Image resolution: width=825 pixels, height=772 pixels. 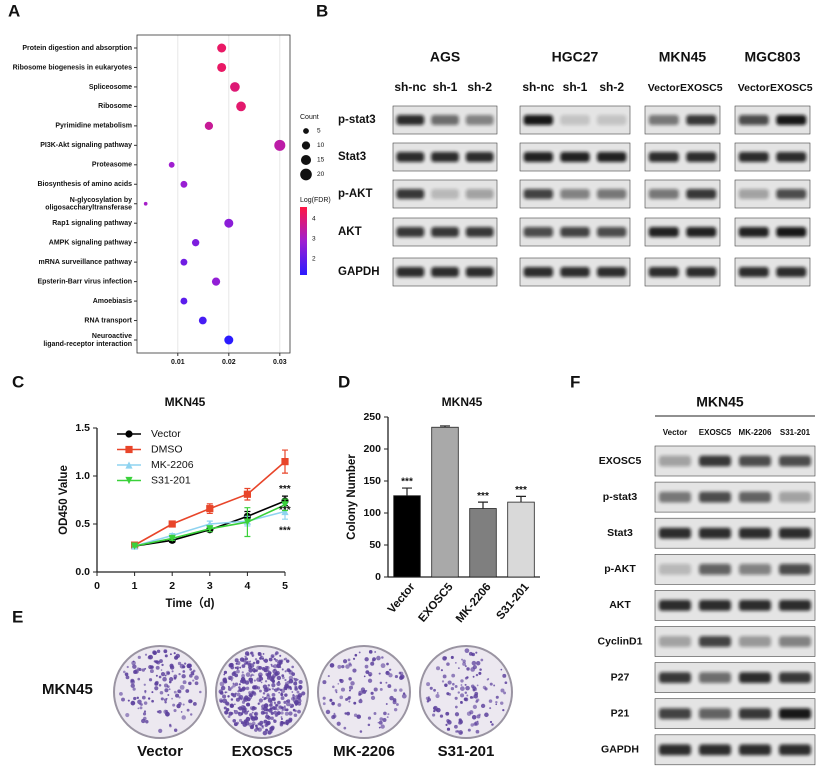 What do you see at coordinates (402, 598) in the screenshot?
I see `x-tick-label: Vector` at bounding box center [402, 598].